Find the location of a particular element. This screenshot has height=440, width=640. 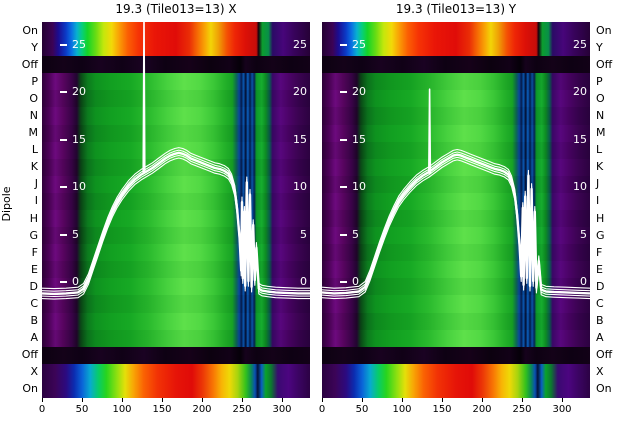

db-tick-label-left: 15 is located at coordinates (353, 140).